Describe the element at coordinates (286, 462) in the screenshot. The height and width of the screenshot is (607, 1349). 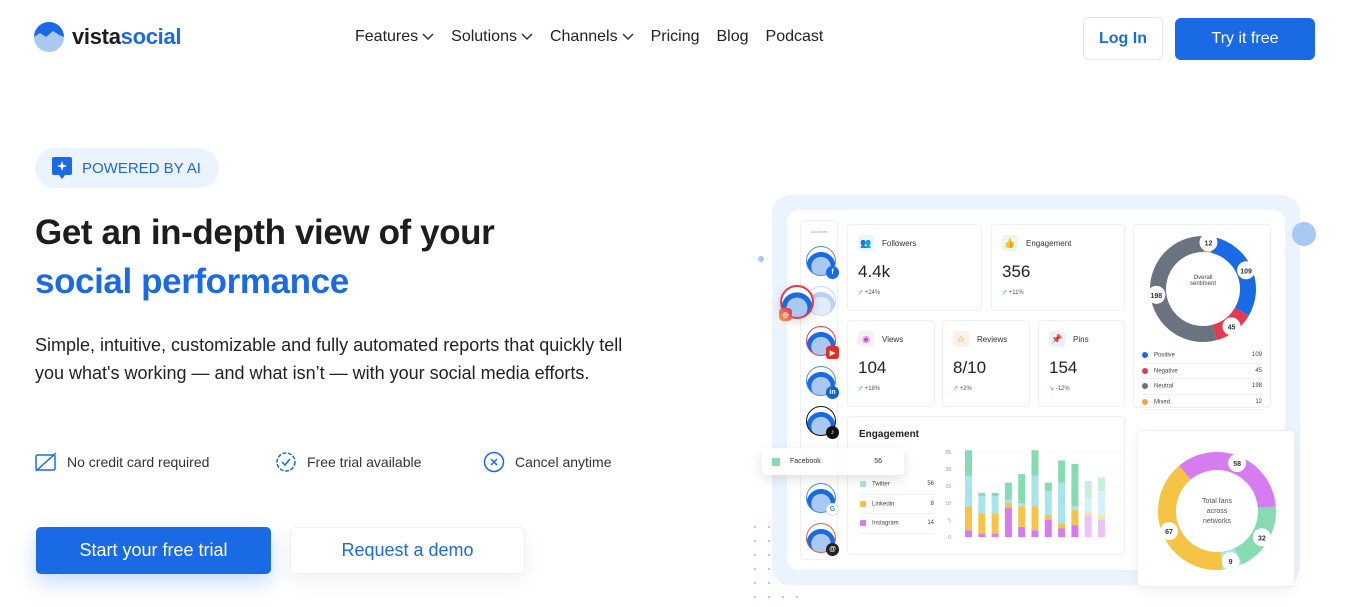
I see `badge-check-icon` at that location.